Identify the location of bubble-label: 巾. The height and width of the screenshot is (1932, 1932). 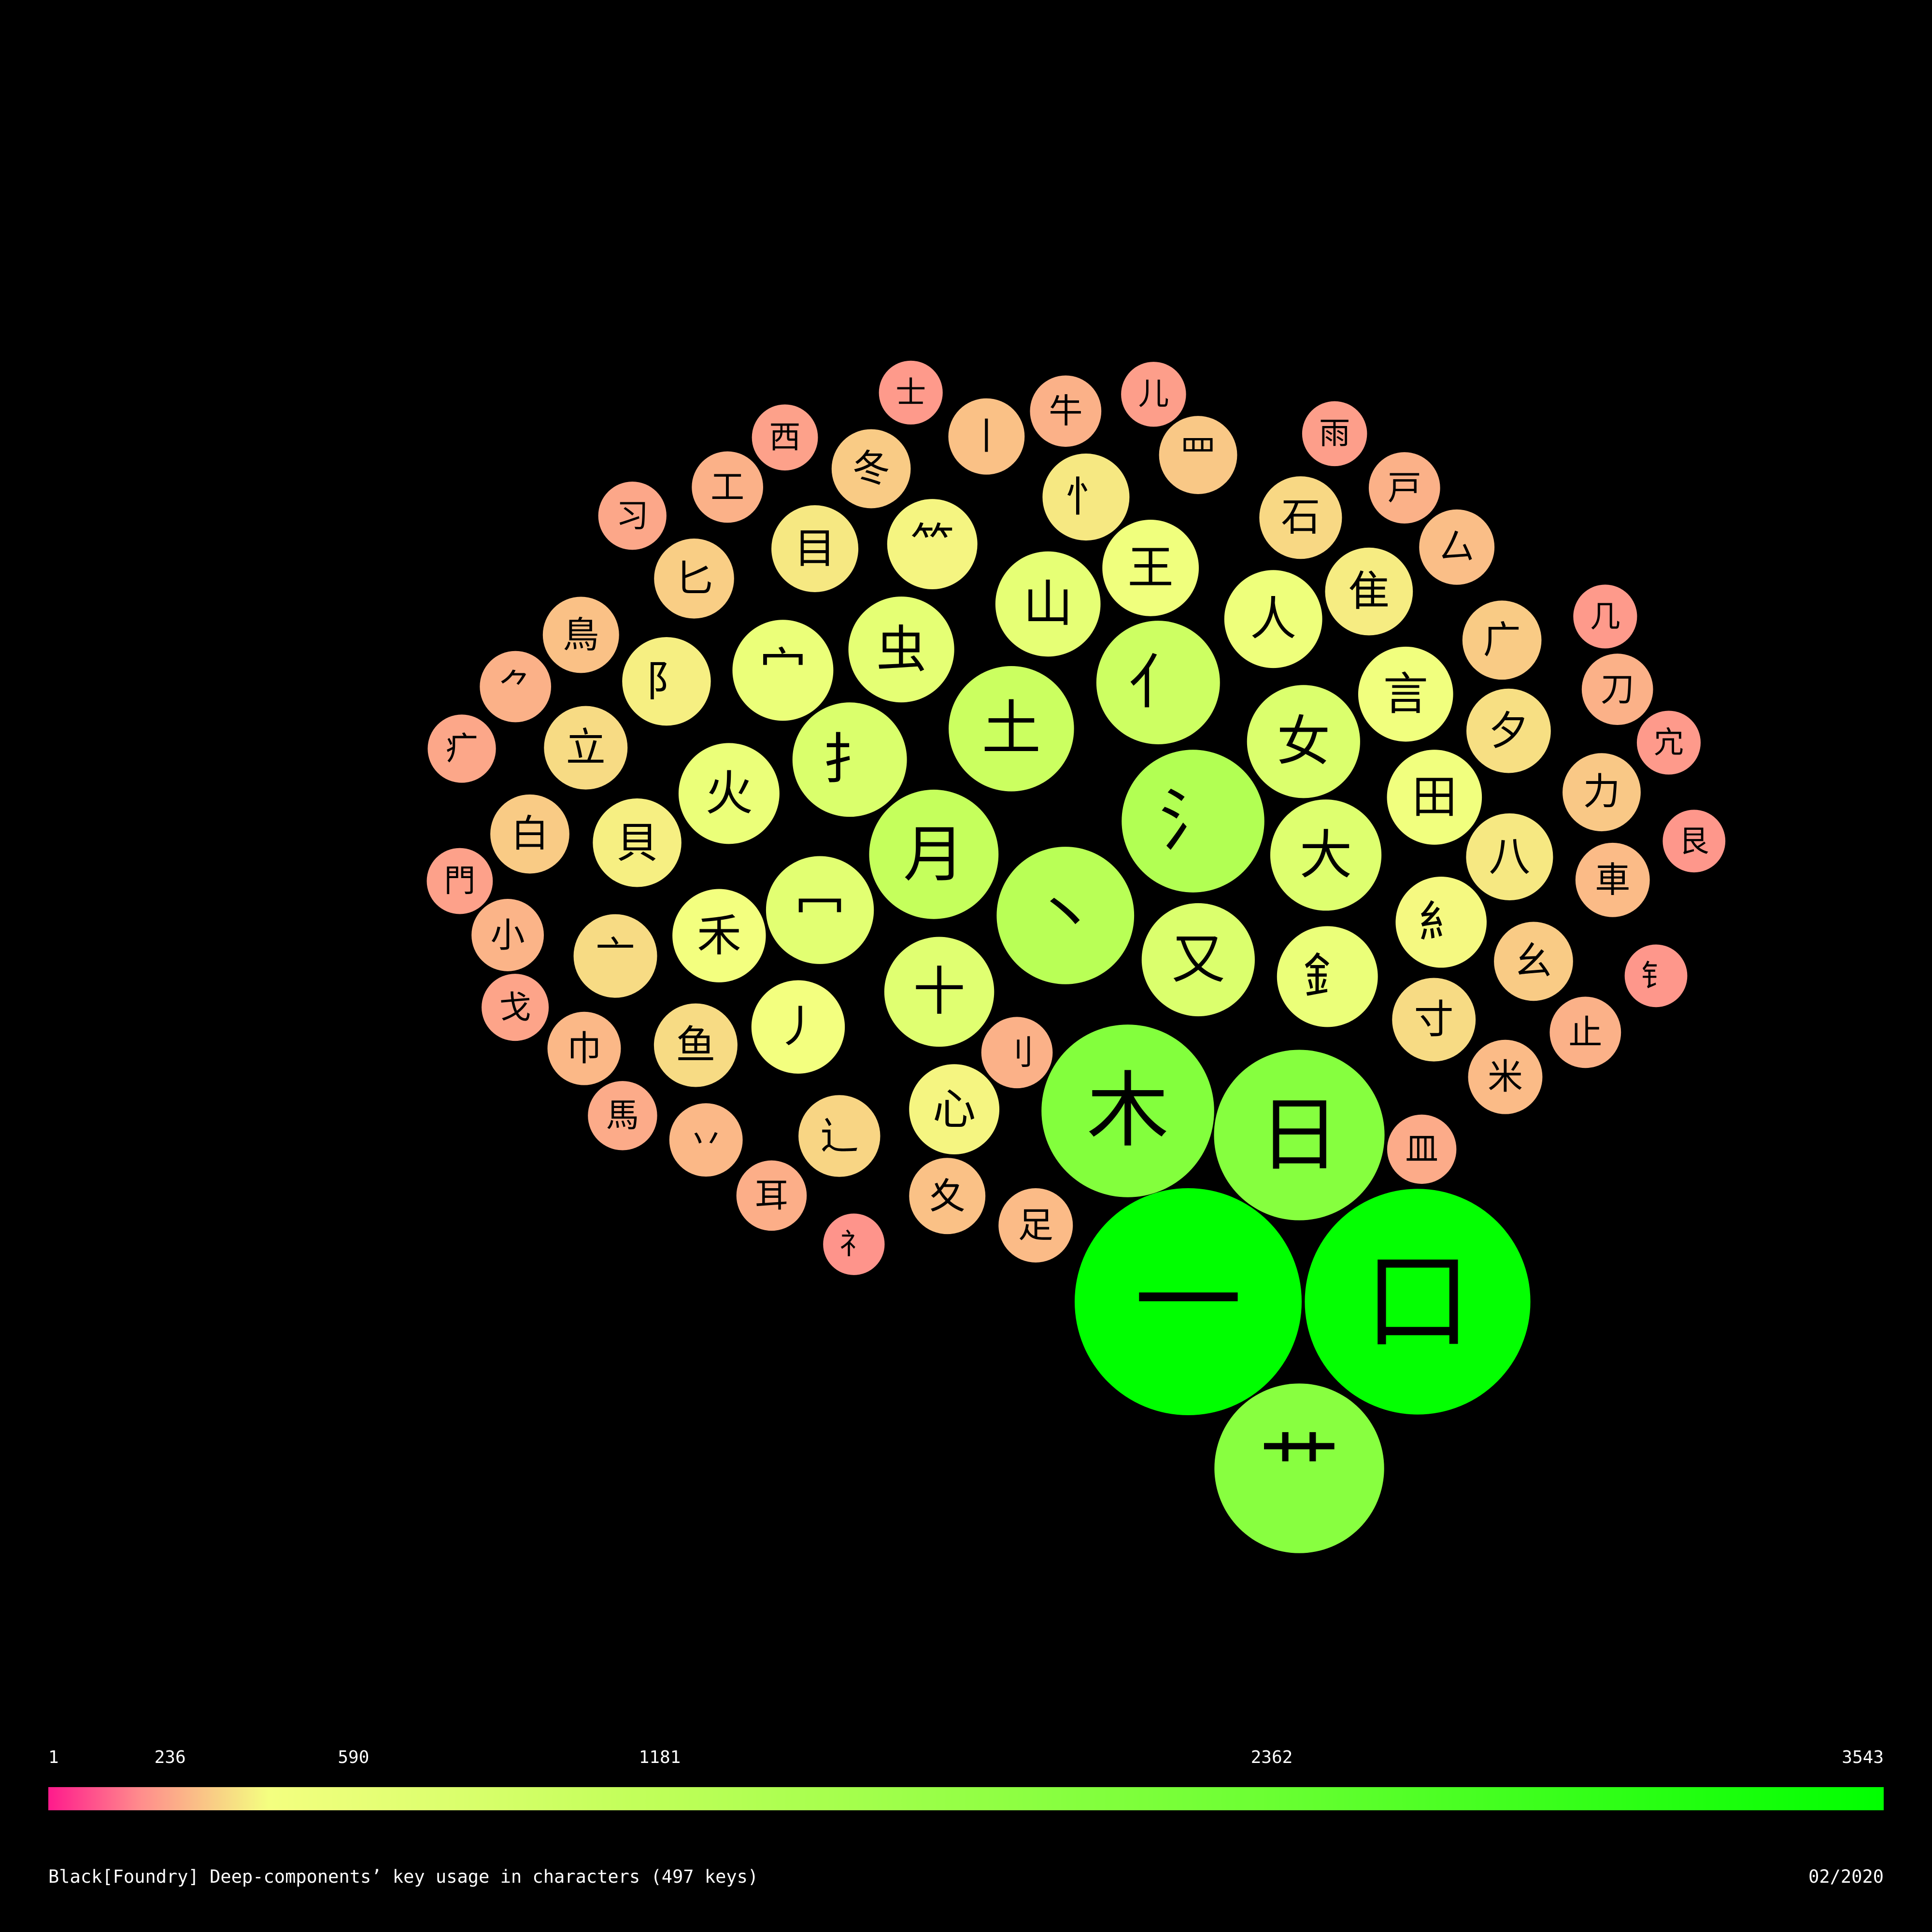
(584, 1048).